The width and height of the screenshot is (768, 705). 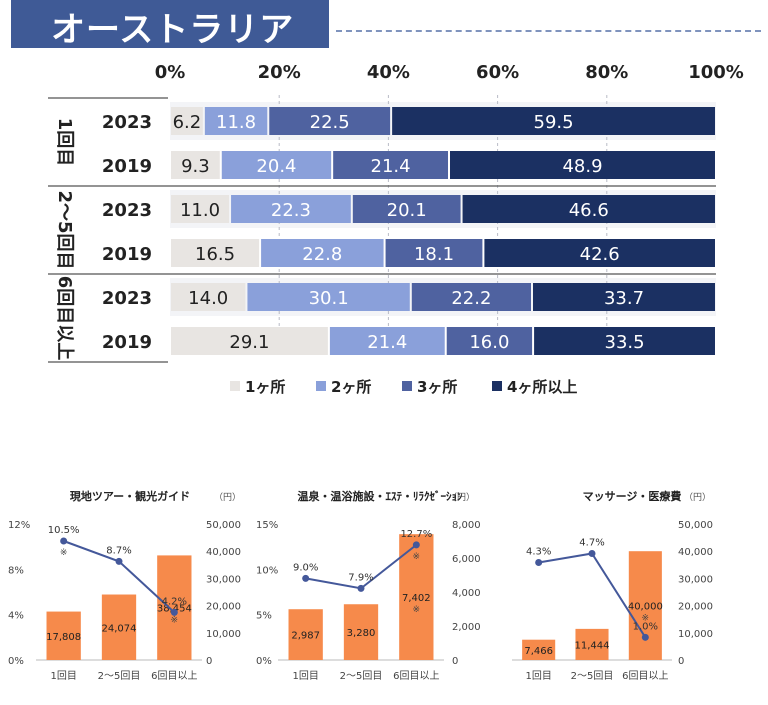 What do you see at coordinates (130, 496) in the screenshot?
I see `mini-chart-title: 現地ツアー・観光ガイド` at bounding box center [130, 496].